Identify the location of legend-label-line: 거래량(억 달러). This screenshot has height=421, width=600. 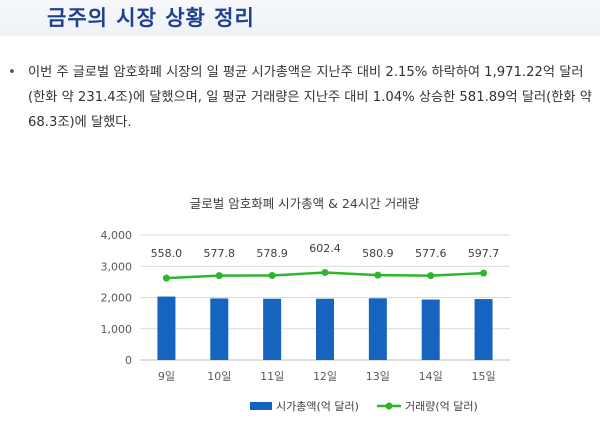
(441, 406).